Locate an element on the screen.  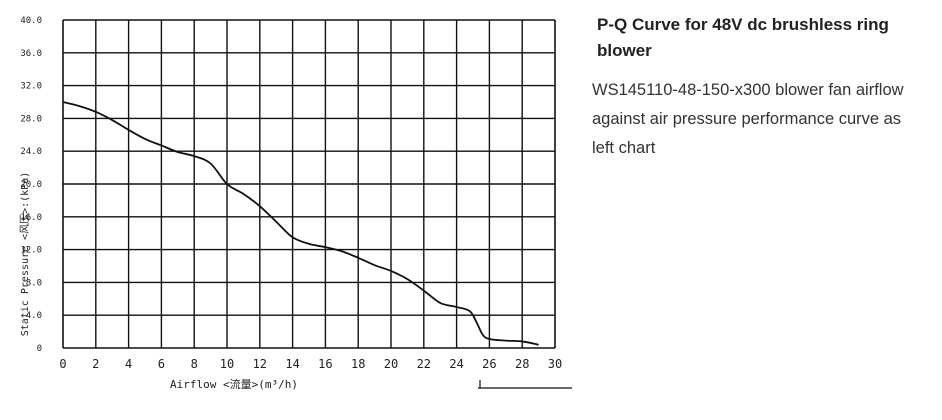
y-tick-label: 24.0 is located at coordinates (31, 152).